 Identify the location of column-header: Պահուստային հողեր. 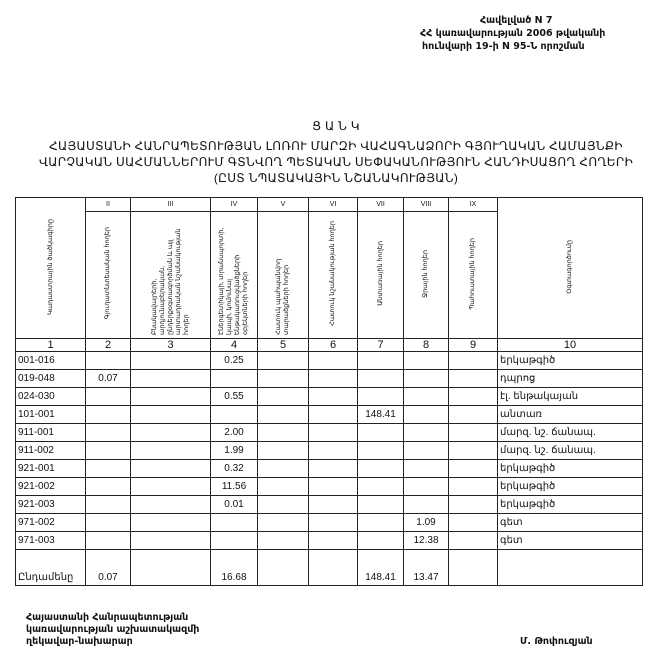
(473, 275).